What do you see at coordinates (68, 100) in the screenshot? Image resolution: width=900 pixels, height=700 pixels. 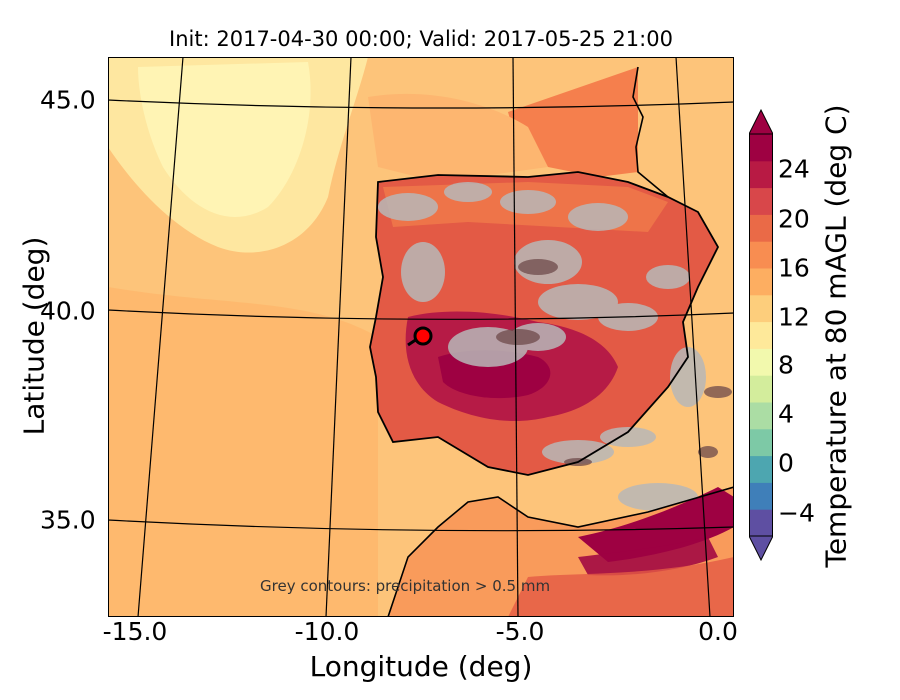 I see `y-tick-label: 45.0` at bounding box center [68, 100].